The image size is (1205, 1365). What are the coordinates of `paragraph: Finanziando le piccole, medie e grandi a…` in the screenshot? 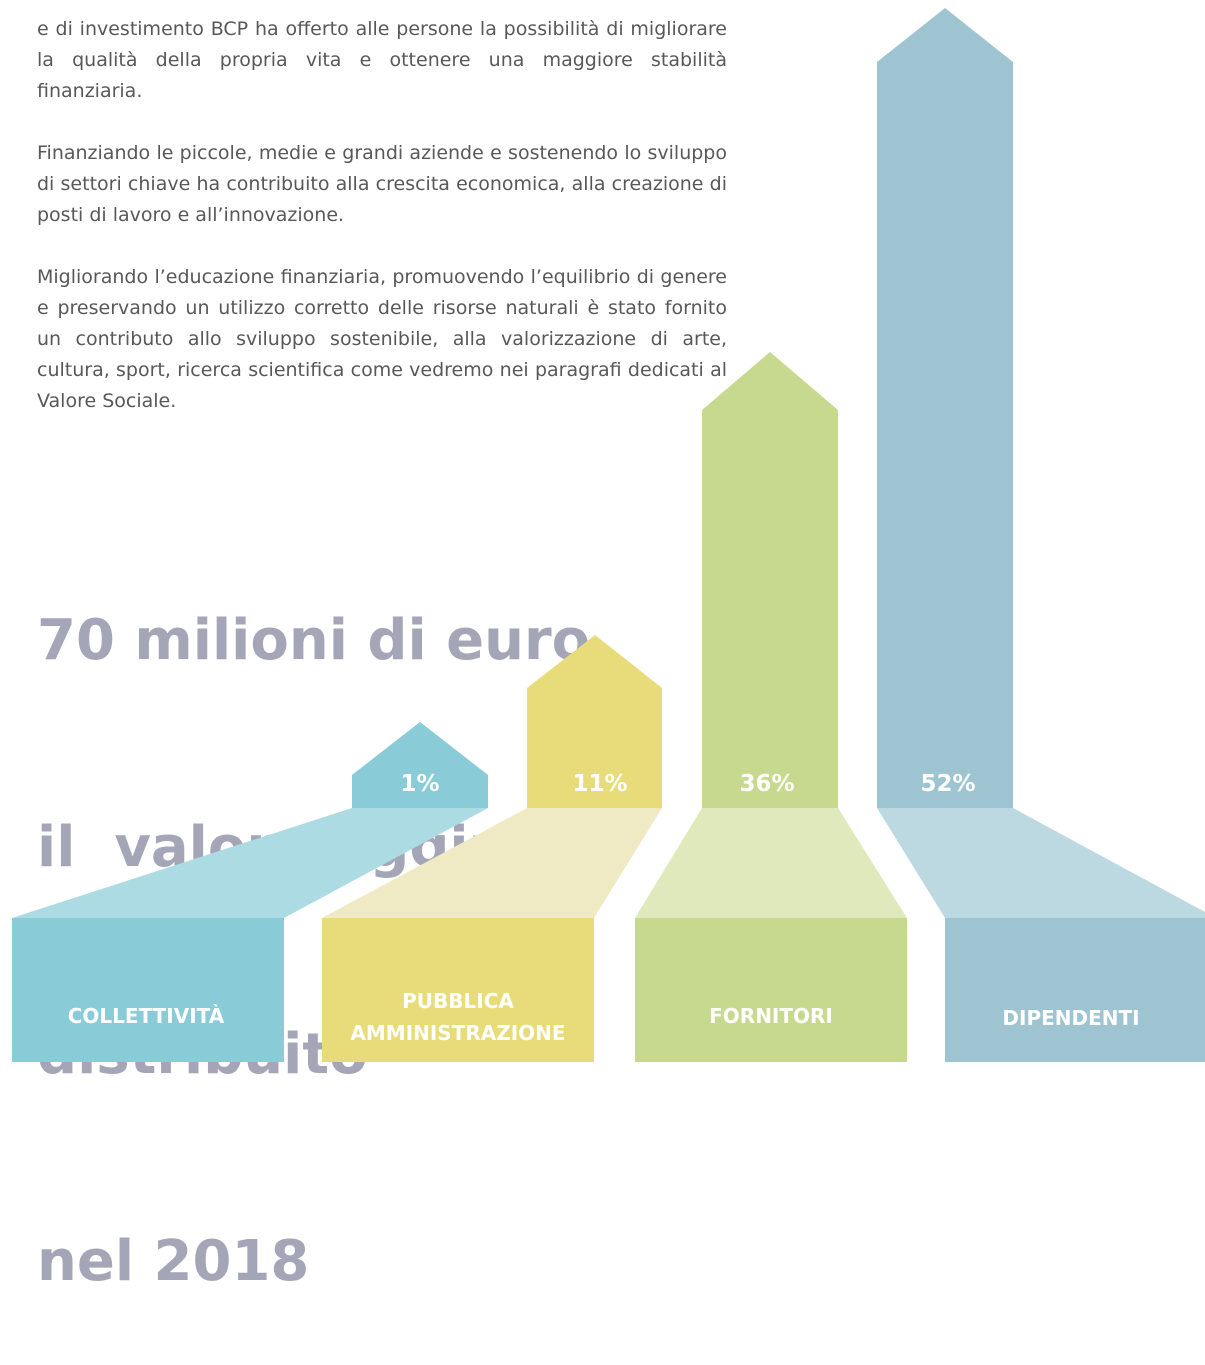 It's located at (382, 184).